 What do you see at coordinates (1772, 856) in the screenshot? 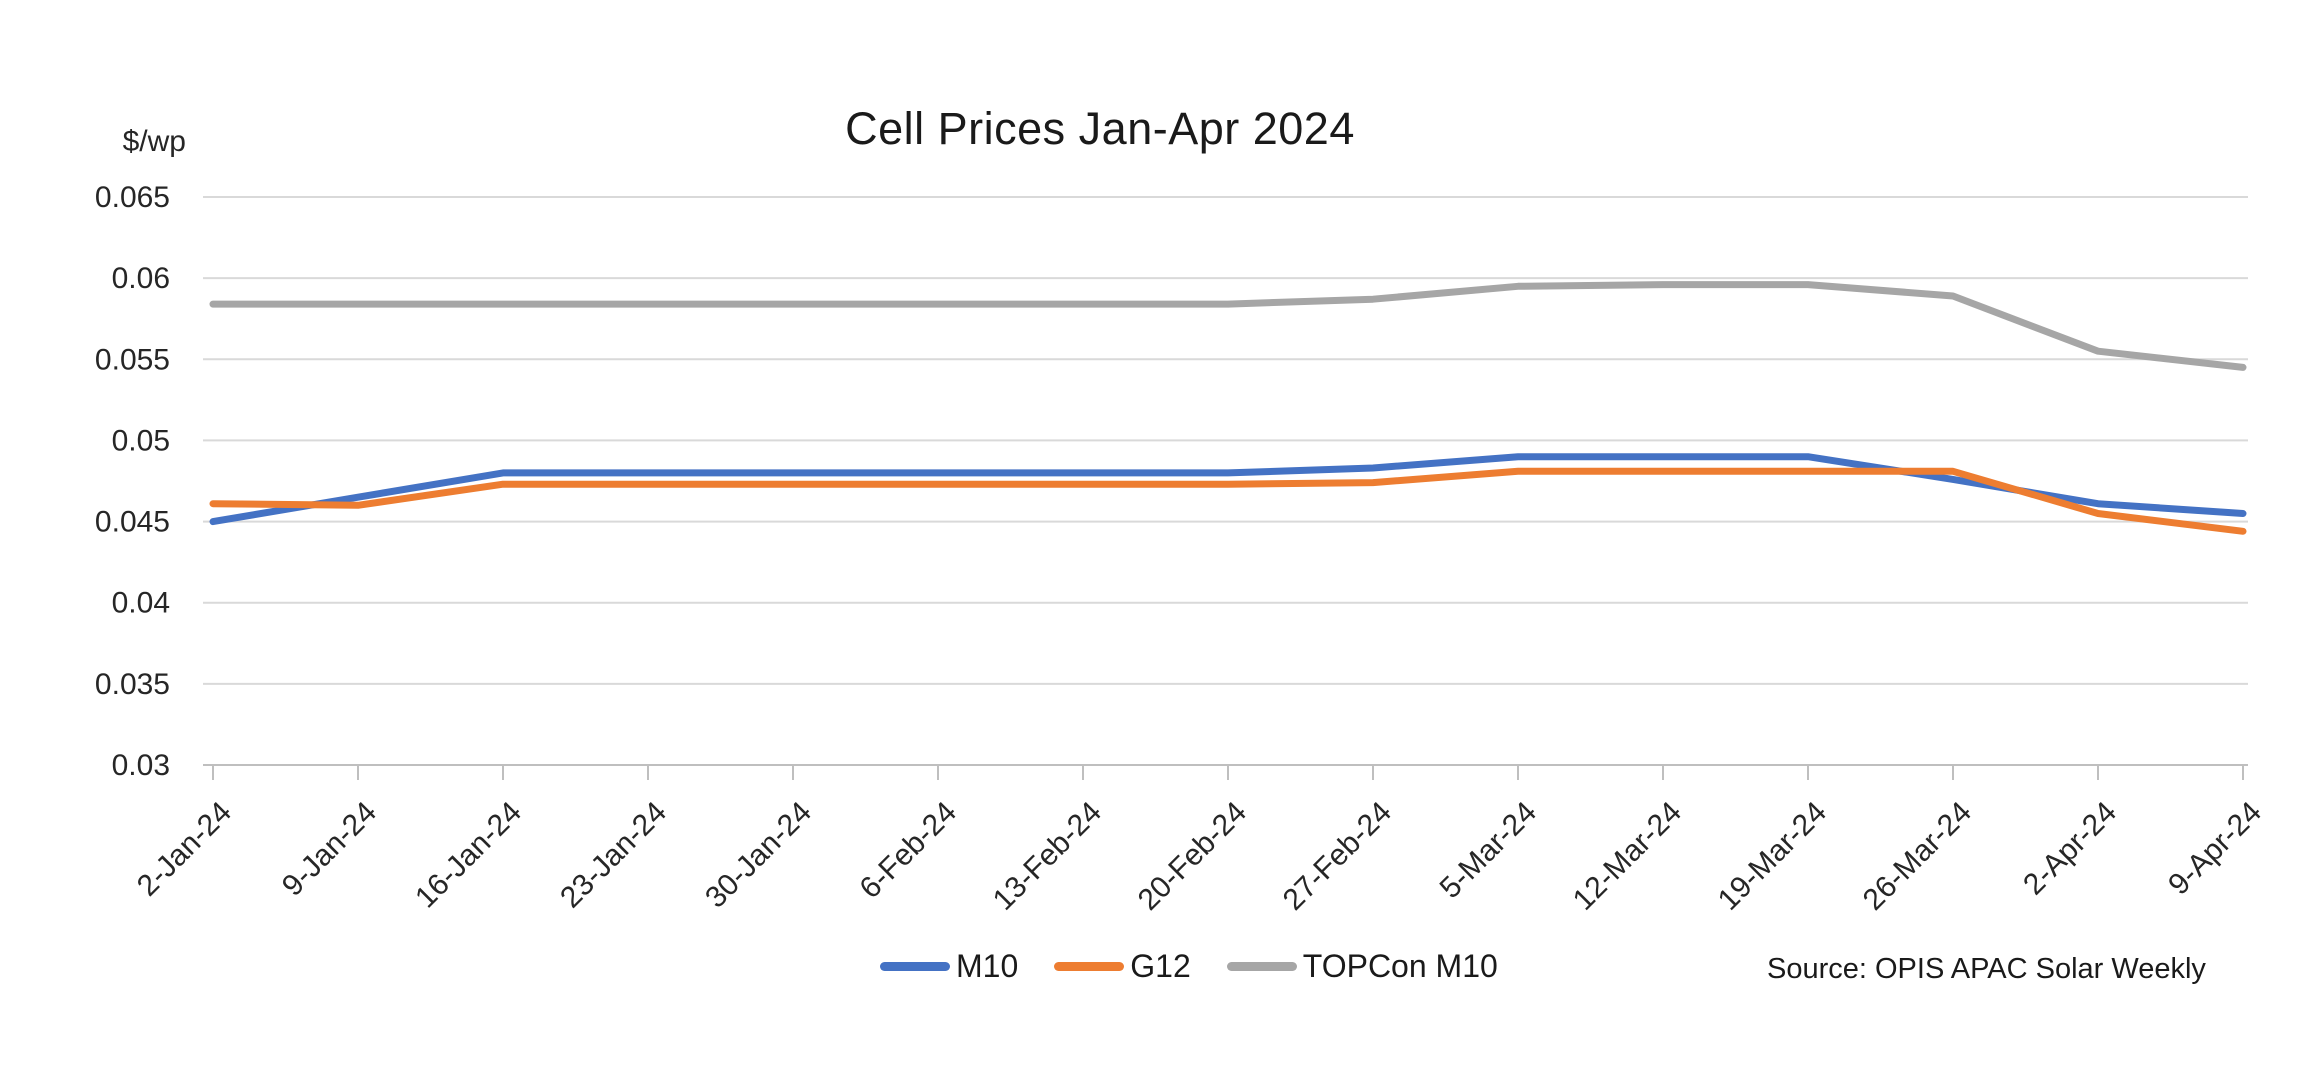
I see `x-tick-label: 19-Mar-24` at bounding box center [1772, 856].